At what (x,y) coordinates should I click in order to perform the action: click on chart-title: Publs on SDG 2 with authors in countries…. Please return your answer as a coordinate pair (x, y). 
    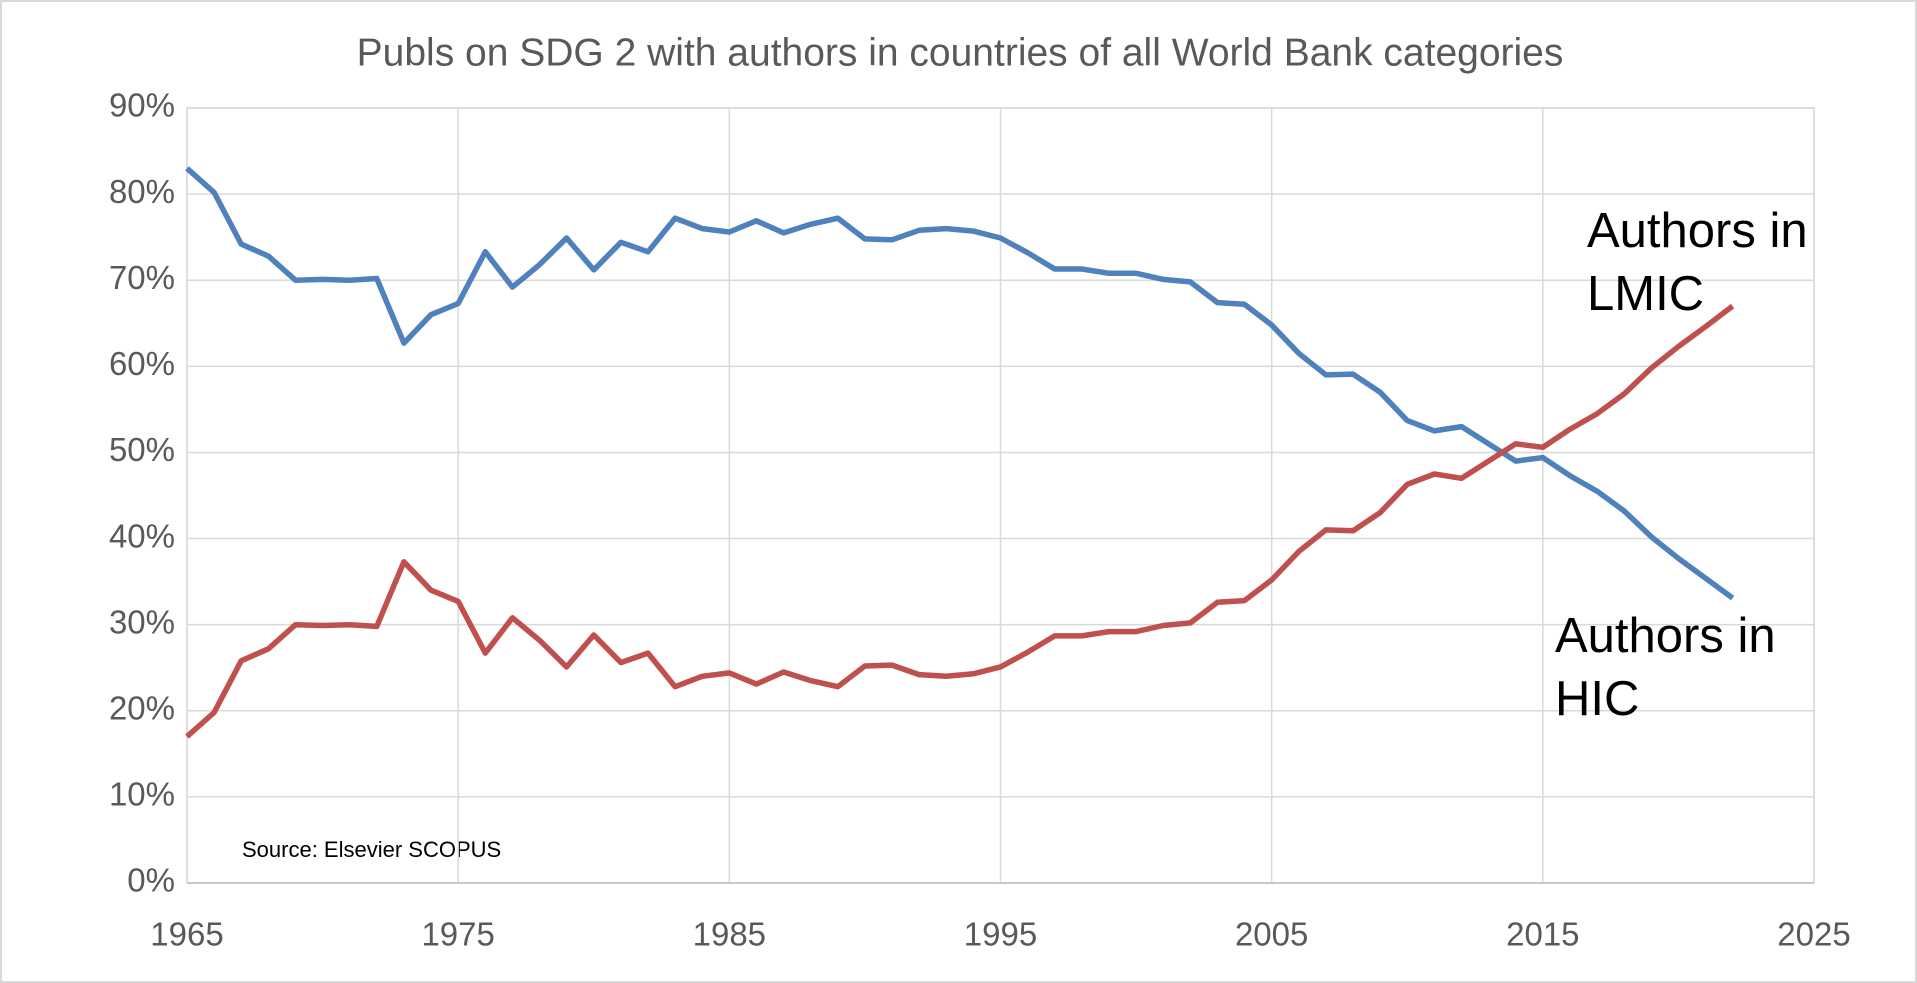
    Looking at the image, I should click on (960, 52).